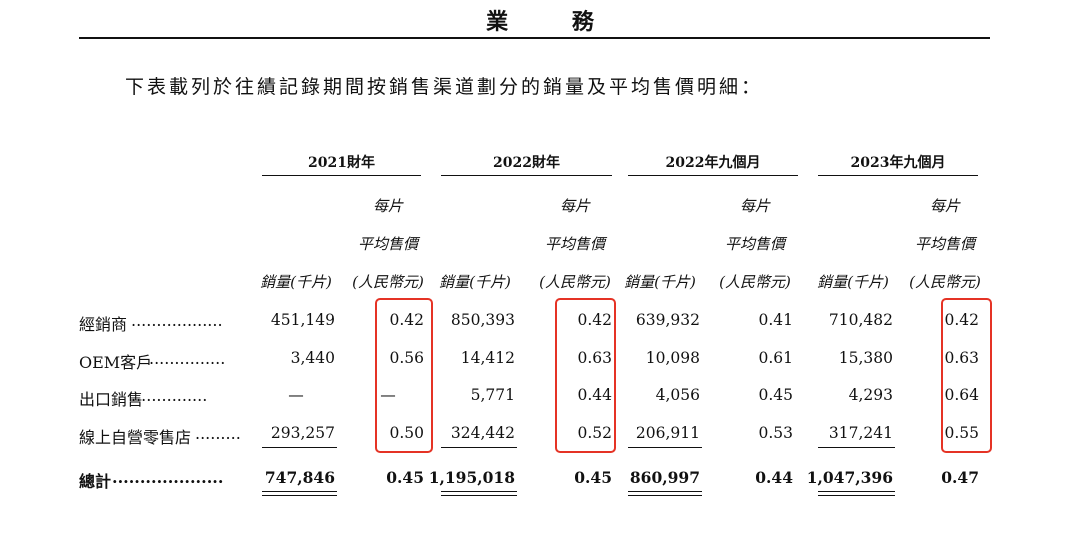 The width and height of the screenshot is (1080, 540). What do you see at coordinates (487, 358) in the screenshot?
I see `table-cell: 14,412` at bounding box center [487, 358].